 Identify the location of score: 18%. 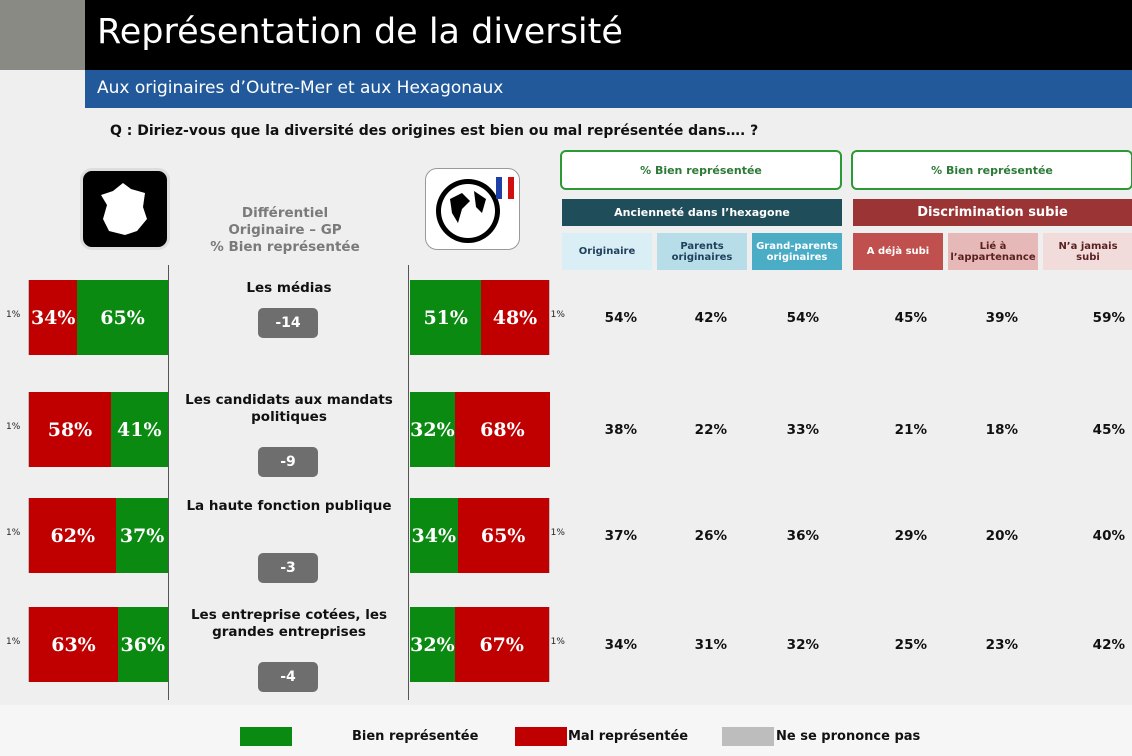
(1001, 430).